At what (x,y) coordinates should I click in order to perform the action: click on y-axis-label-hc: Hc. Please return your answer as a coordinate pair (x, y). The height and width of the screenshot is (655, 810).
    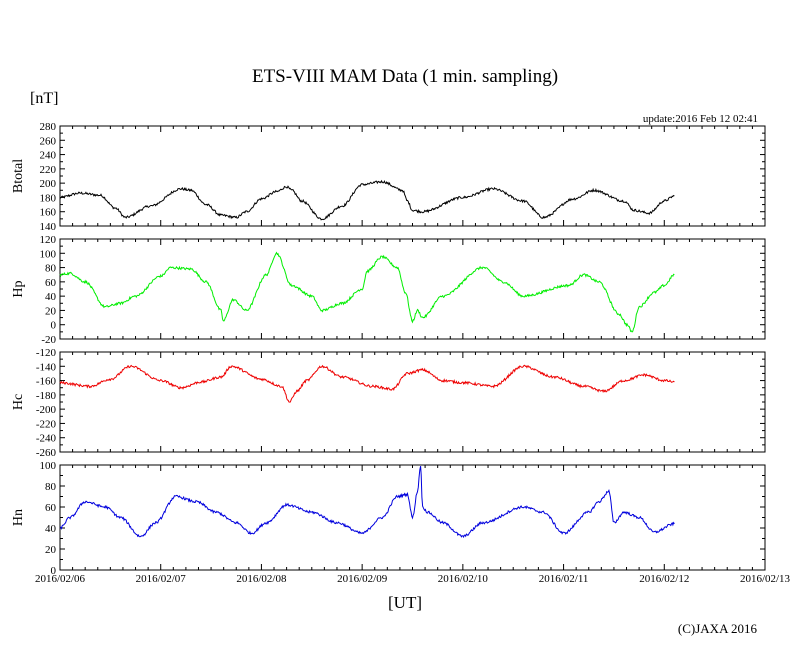
    Looking at the image, I should click on (18, 402).